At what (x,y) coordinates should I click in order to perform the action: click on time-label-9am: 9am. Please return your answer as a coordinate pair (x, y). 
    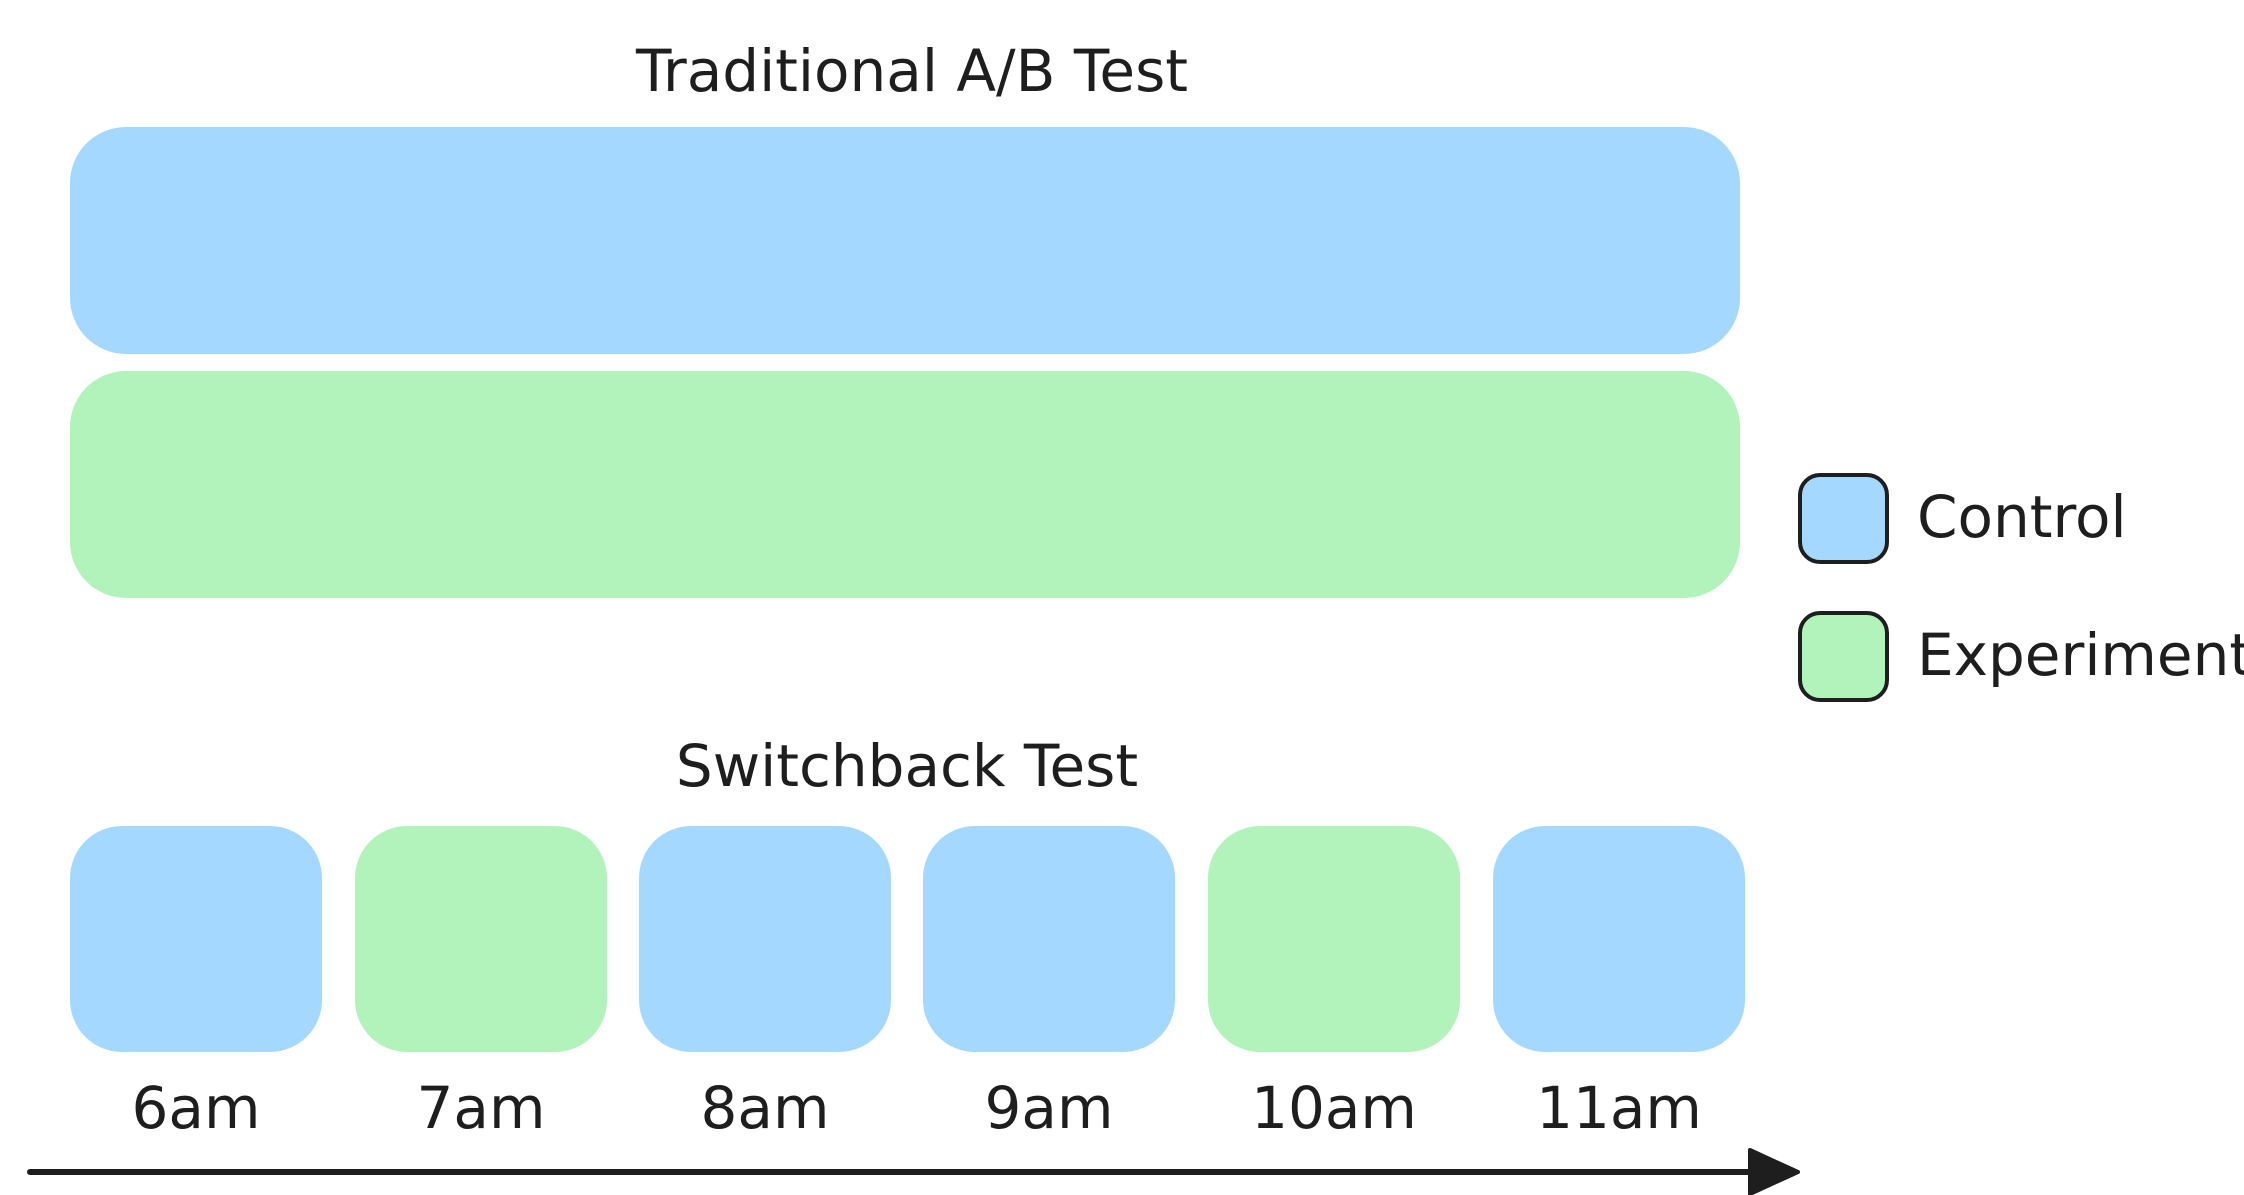
    Looking at the image, I should click on (1049, 1108).